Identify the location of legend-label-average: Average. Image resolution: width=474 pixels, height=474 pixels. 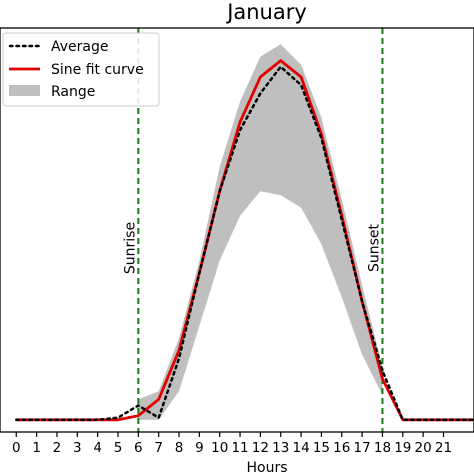
(80, 47).